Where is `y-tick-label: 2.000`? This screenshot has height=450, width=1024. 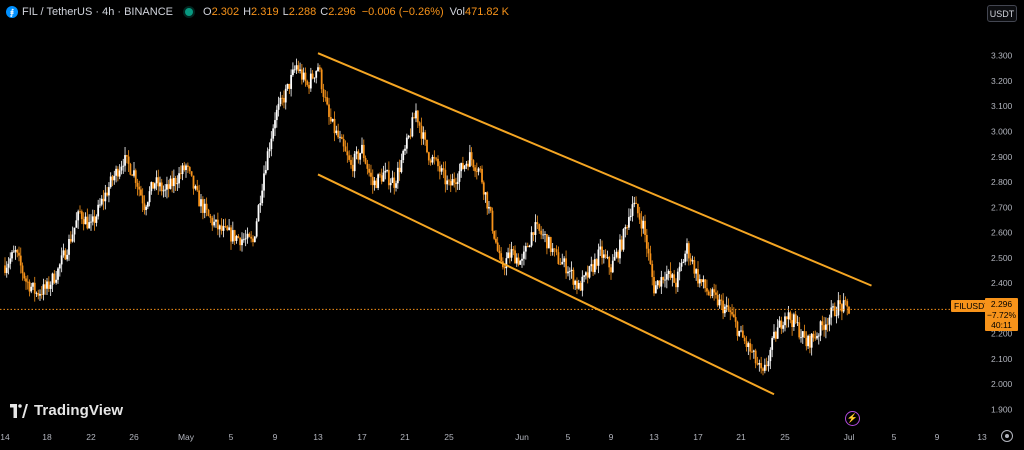 y-tick-label: 2.000 is located at coordinates (1002, 384).